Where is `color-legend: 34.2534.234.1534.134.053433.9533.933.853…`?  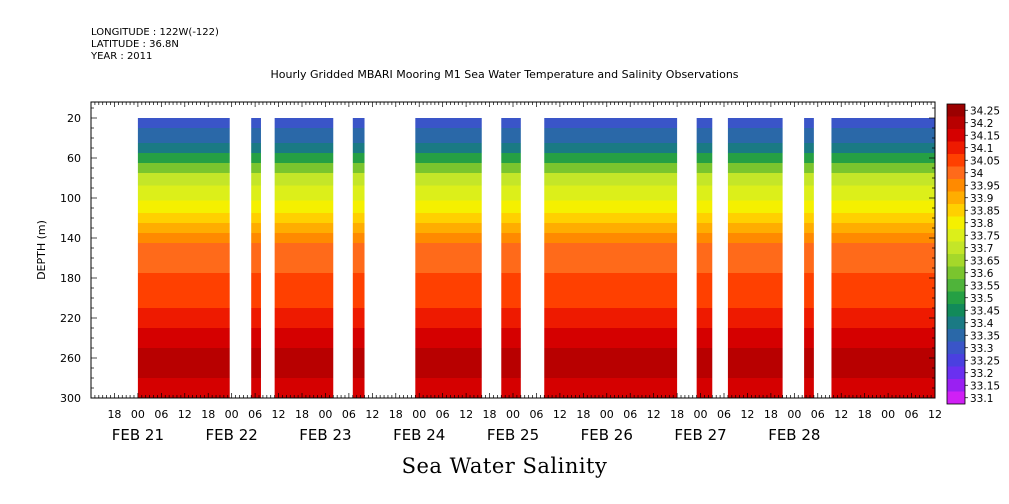
color-legend: 34.2534.234.1534.134.053433.9533.933.853… is located at coordinates (973, 254).